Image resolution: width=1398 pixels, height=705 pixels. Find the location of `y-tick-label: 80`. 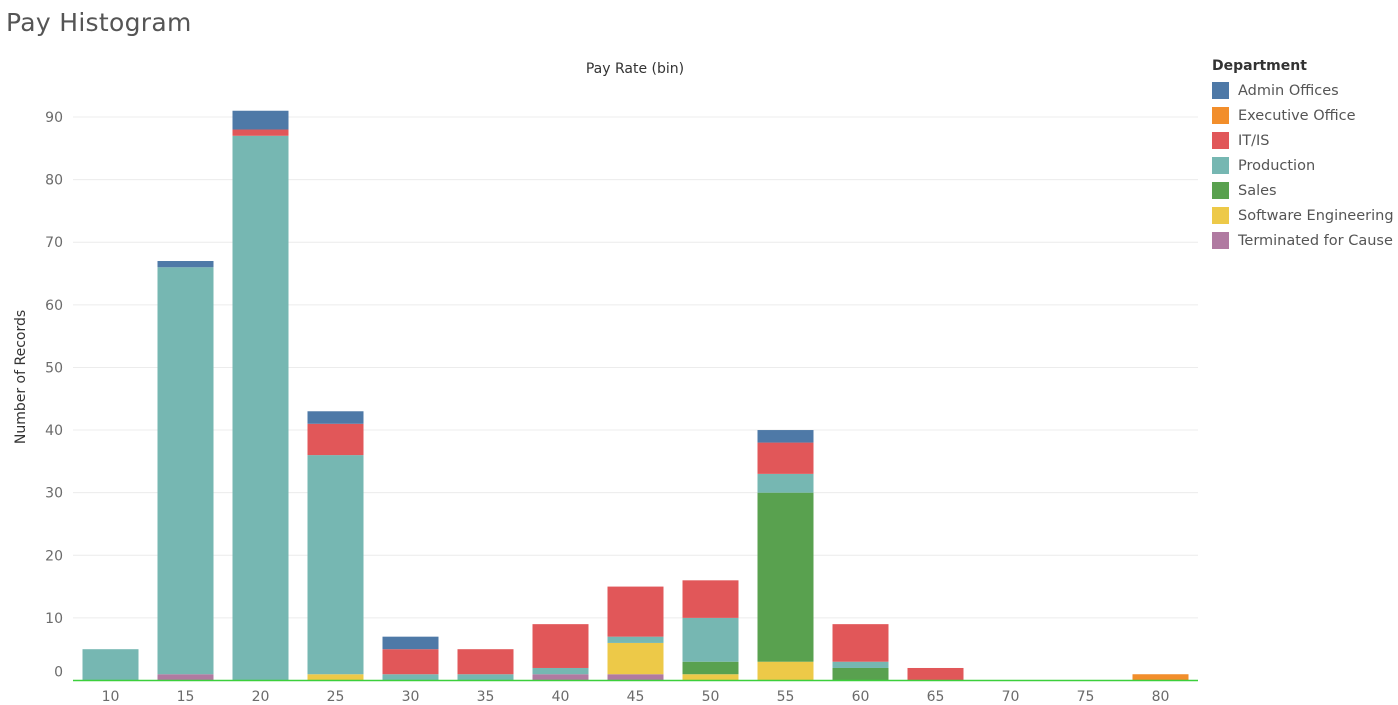

y-tick-label: 80 is located at coordinates (54, 181).